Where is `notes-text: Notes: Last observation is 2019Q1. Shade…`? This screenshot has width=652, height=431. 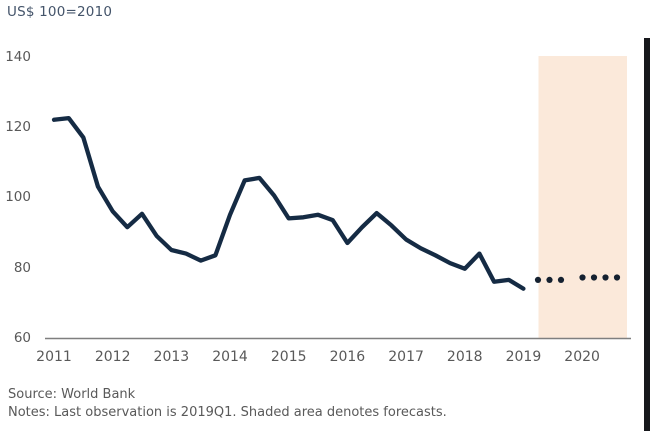
notes-text: Notes: Last observation is 2019Q1. Shade… is located at coordinates (227, 412).